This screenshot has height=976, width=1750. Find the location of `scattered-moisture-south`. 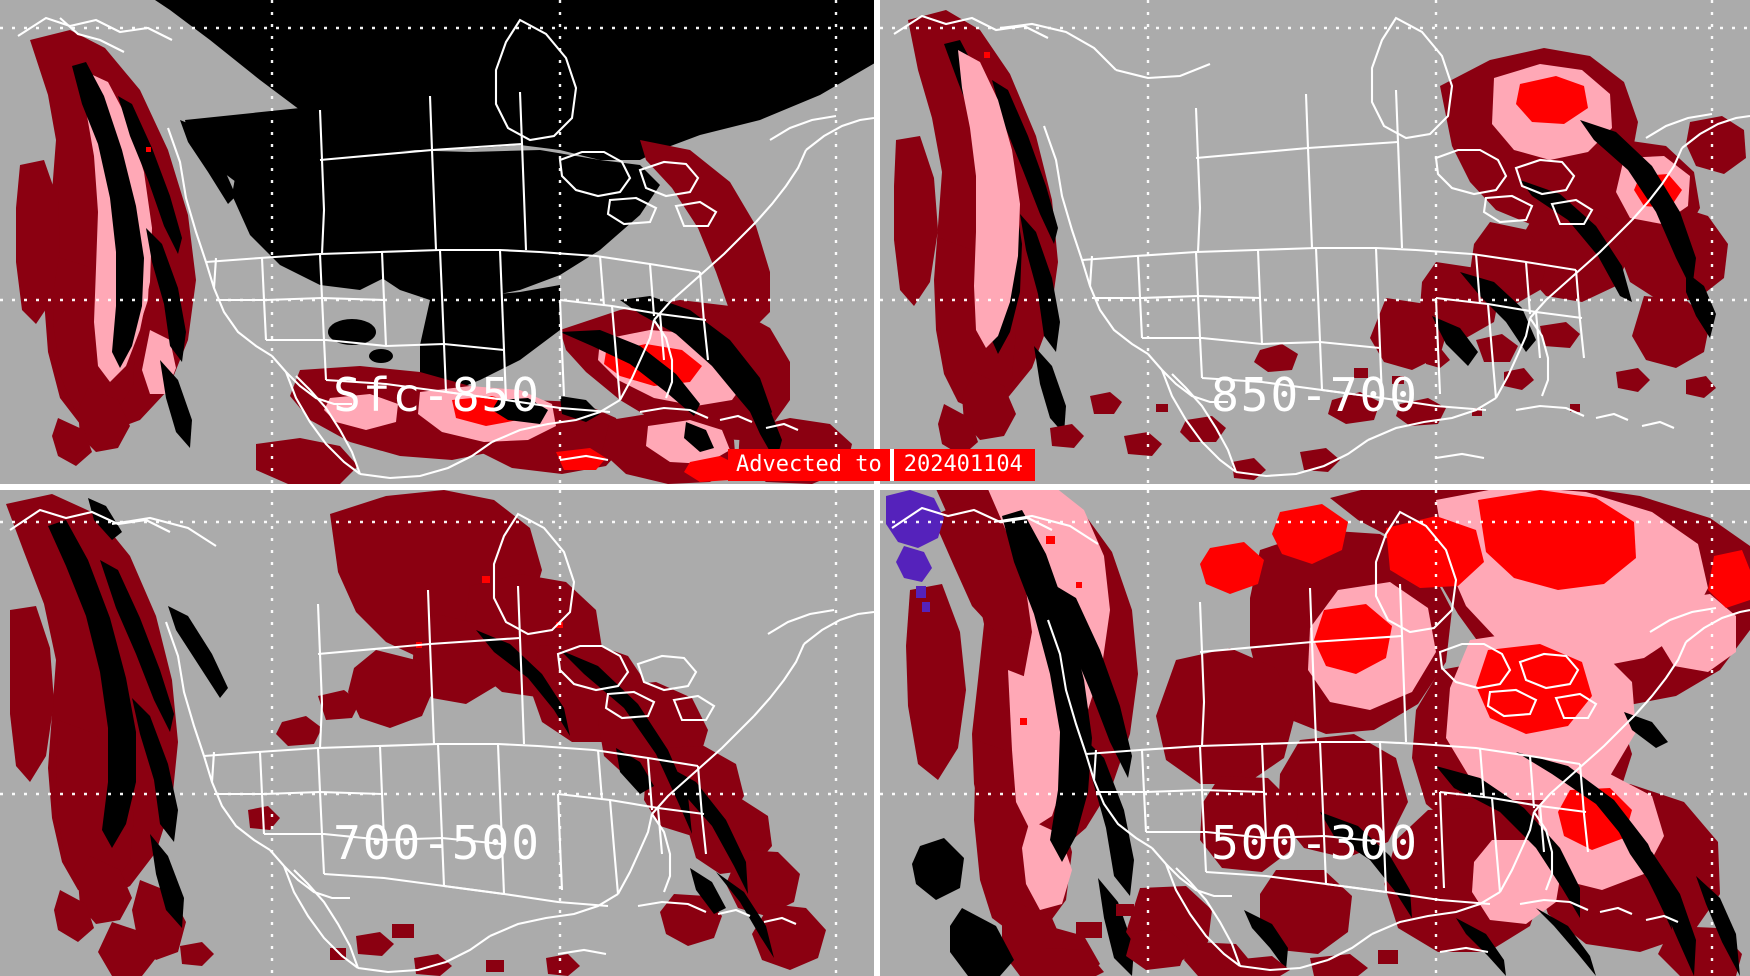

scattered-moisture-south is located at coordinates (1237, 940).